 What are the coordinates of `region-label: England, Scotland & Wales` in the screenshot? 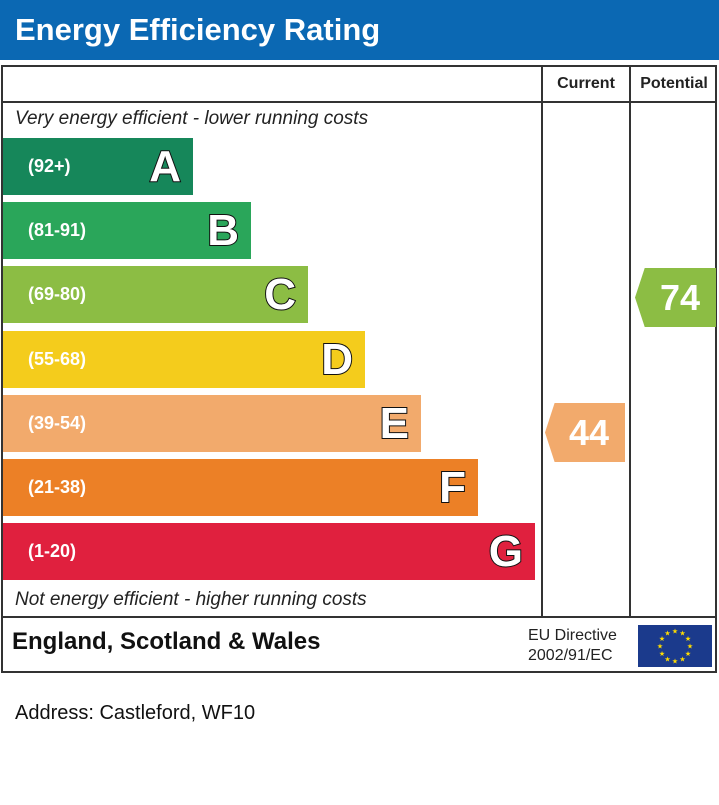 It's located at (166, 641).